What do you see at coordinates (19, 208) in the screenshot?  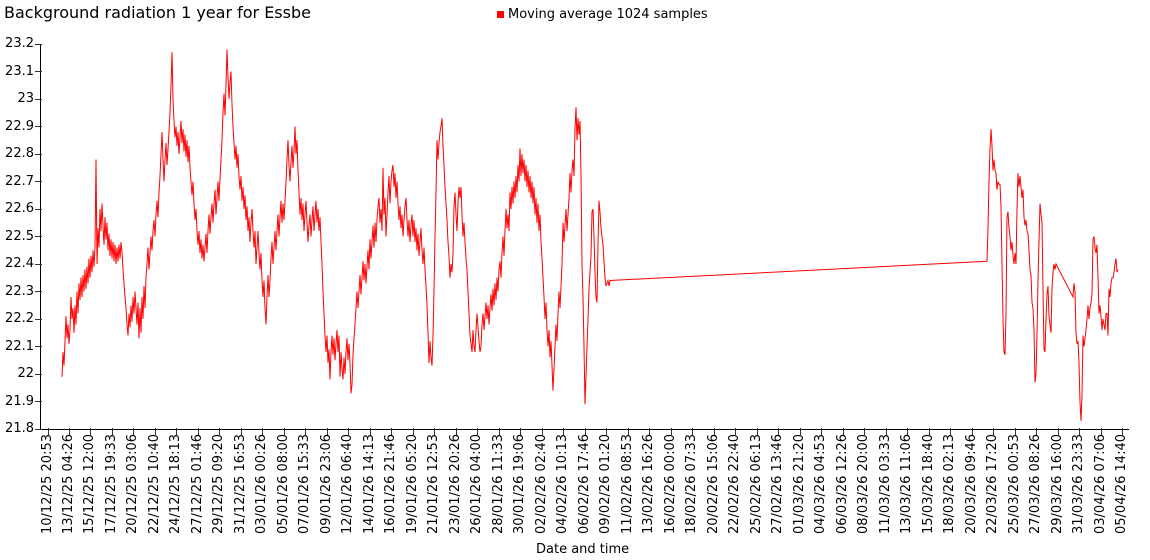 I see `y-tick-label: 22.6` at bounding box center [19, 208].